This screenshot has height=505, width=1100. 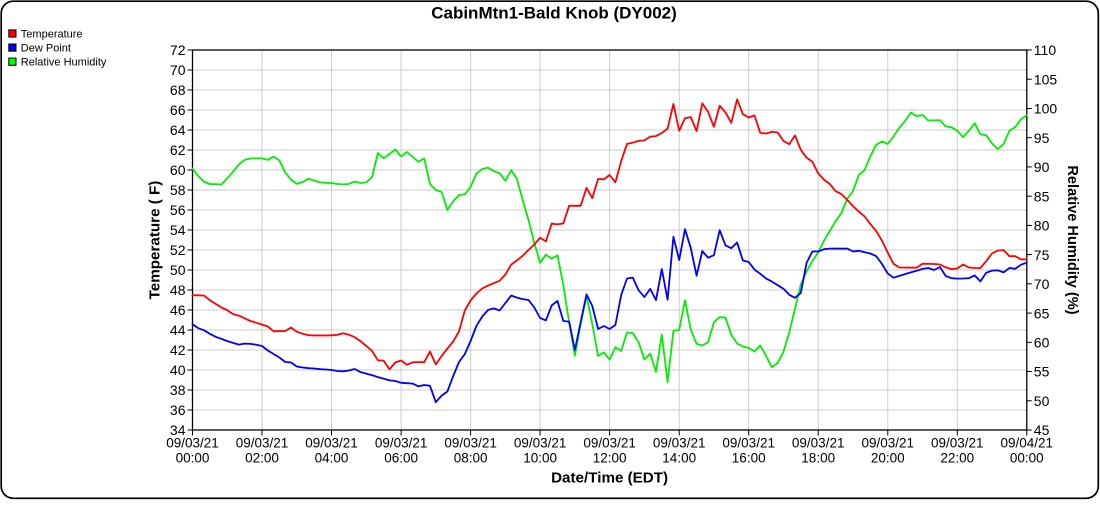 I want to click on svg-text: 46, so click(x=178, y=310).